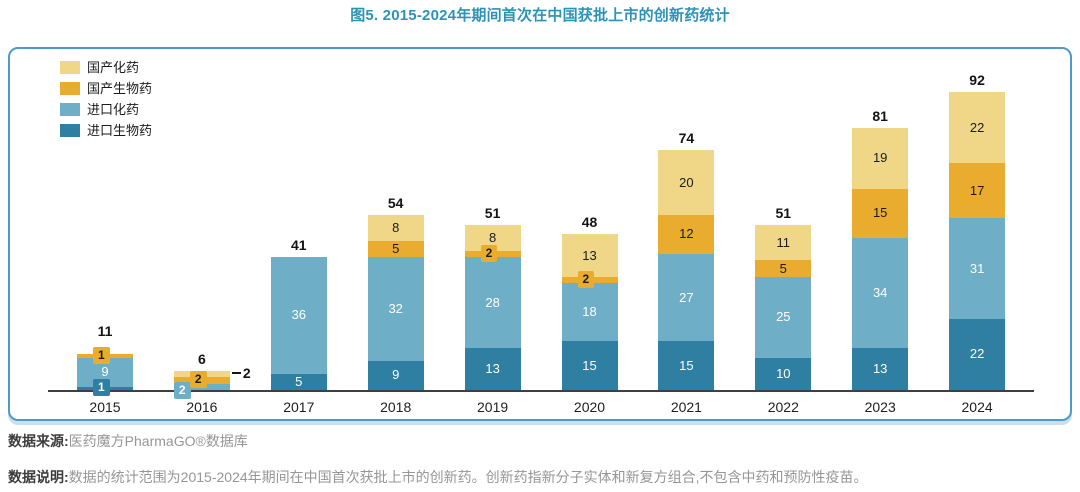  I want to click on legend-label: 国产化药, so click(113, 67).